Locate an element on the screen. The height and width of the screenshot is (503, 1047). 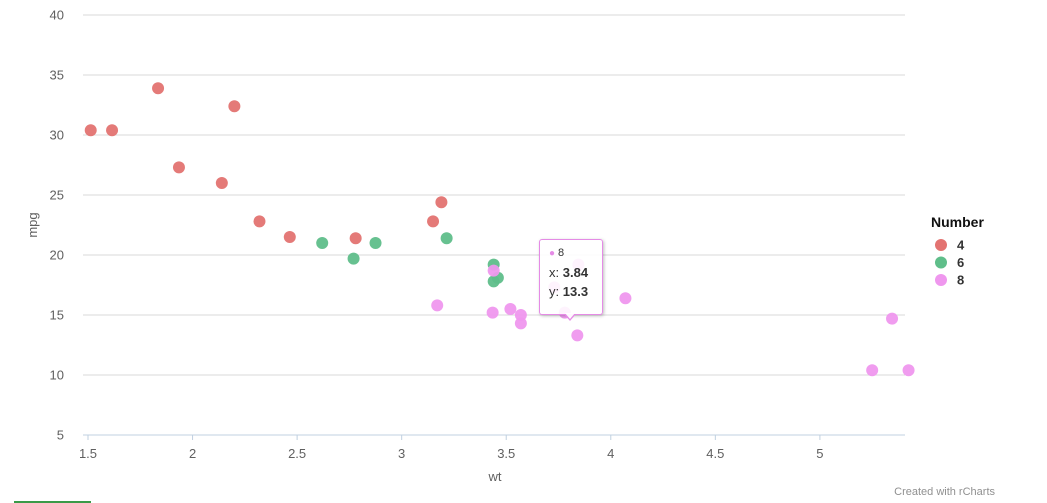
tooltip-series-name: 8 is located at coordinates (561, 253).